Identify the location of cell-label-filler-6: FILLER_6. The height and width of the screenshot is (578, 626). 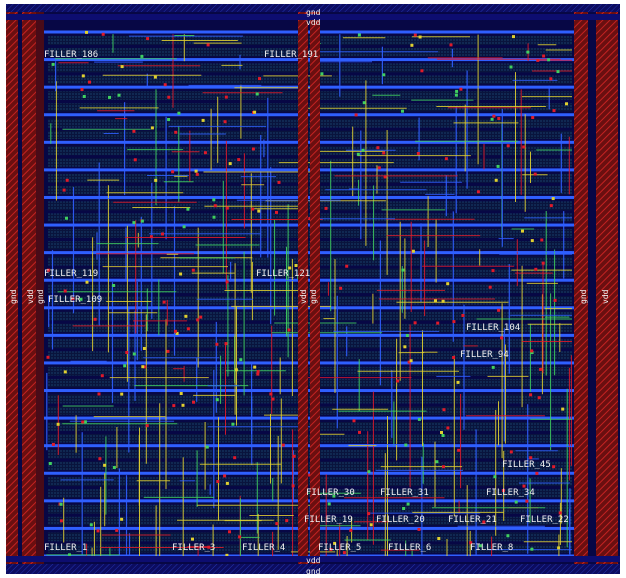
(409, 548).